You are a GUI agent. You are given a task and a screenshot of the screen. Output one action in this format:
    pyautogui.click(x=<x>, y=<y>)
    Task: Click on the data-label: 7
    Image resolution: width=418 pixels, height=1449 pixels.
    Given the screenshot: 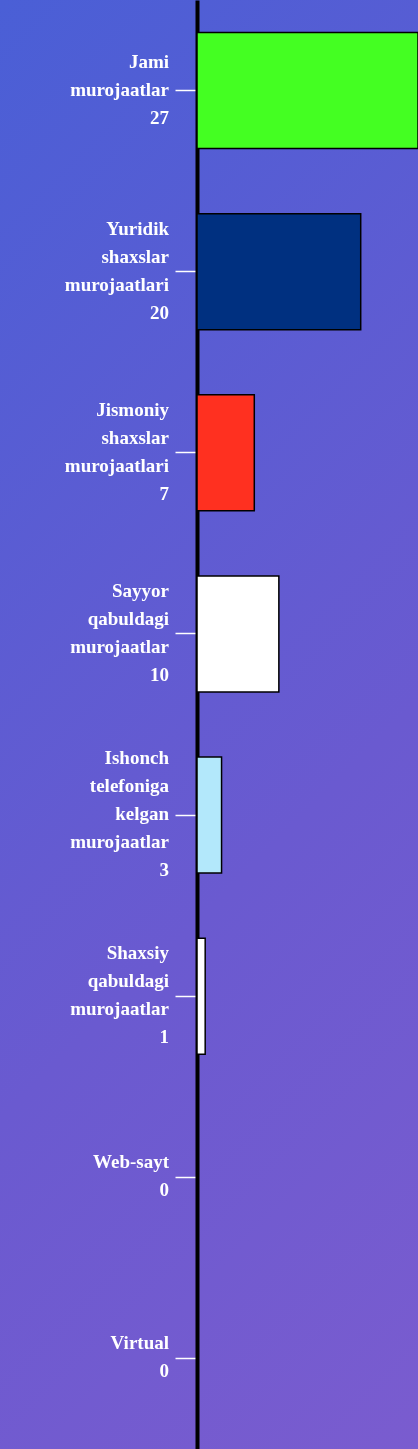 What is the action you would take?
    pyautogui.click(x=164, y=493)
    